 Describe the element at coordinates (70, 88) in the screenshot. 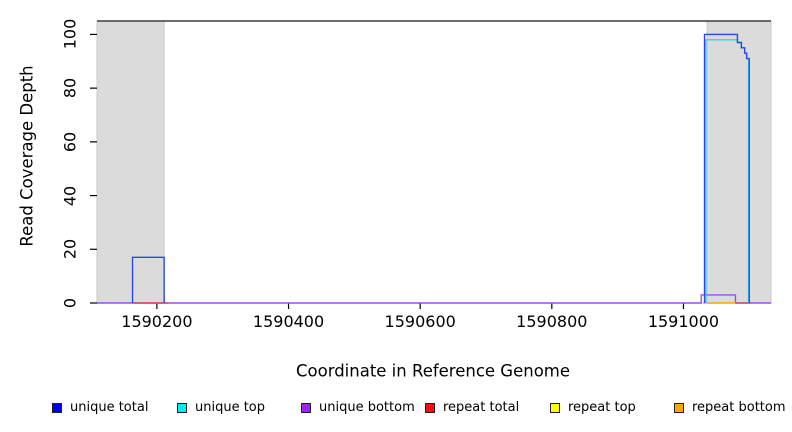

I see `y-tick-label: 80` at that location.